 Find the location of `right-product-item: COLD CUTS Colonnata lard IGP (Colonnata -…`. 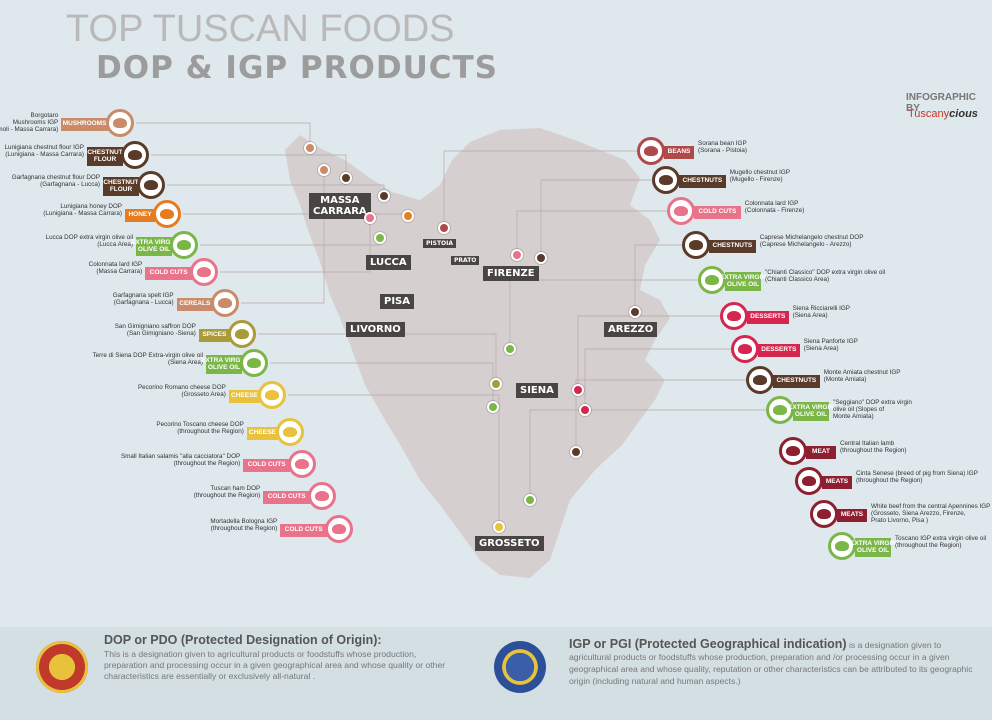

right-product-item: COLD CUTS Colonnata lard IGP (Colonnata -… is located at coordinates (829, 213).